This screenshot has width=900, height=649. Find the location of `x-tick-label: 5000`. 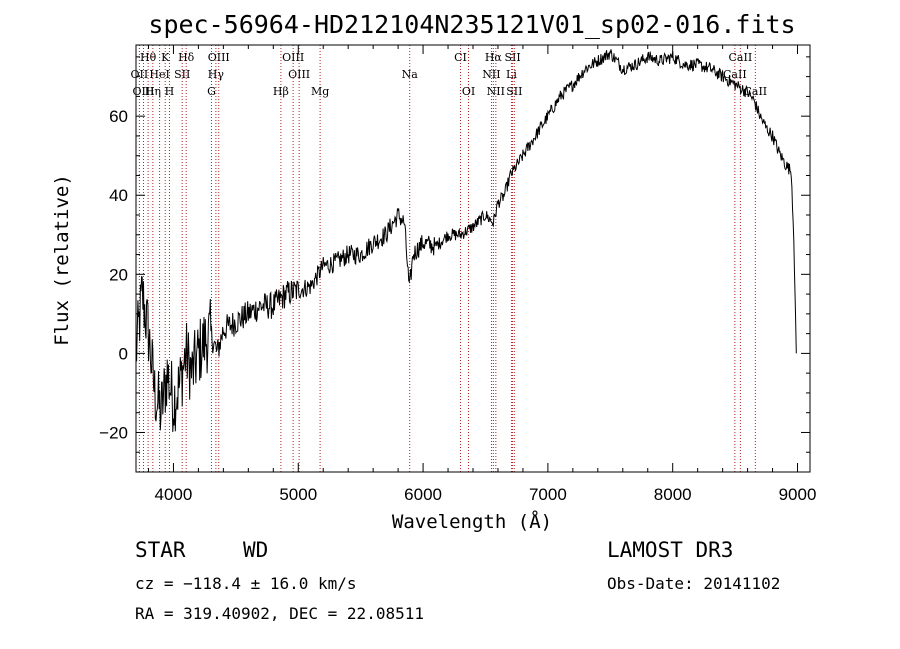

x-tick-label: 5000 is located at coordinates (298, 494).